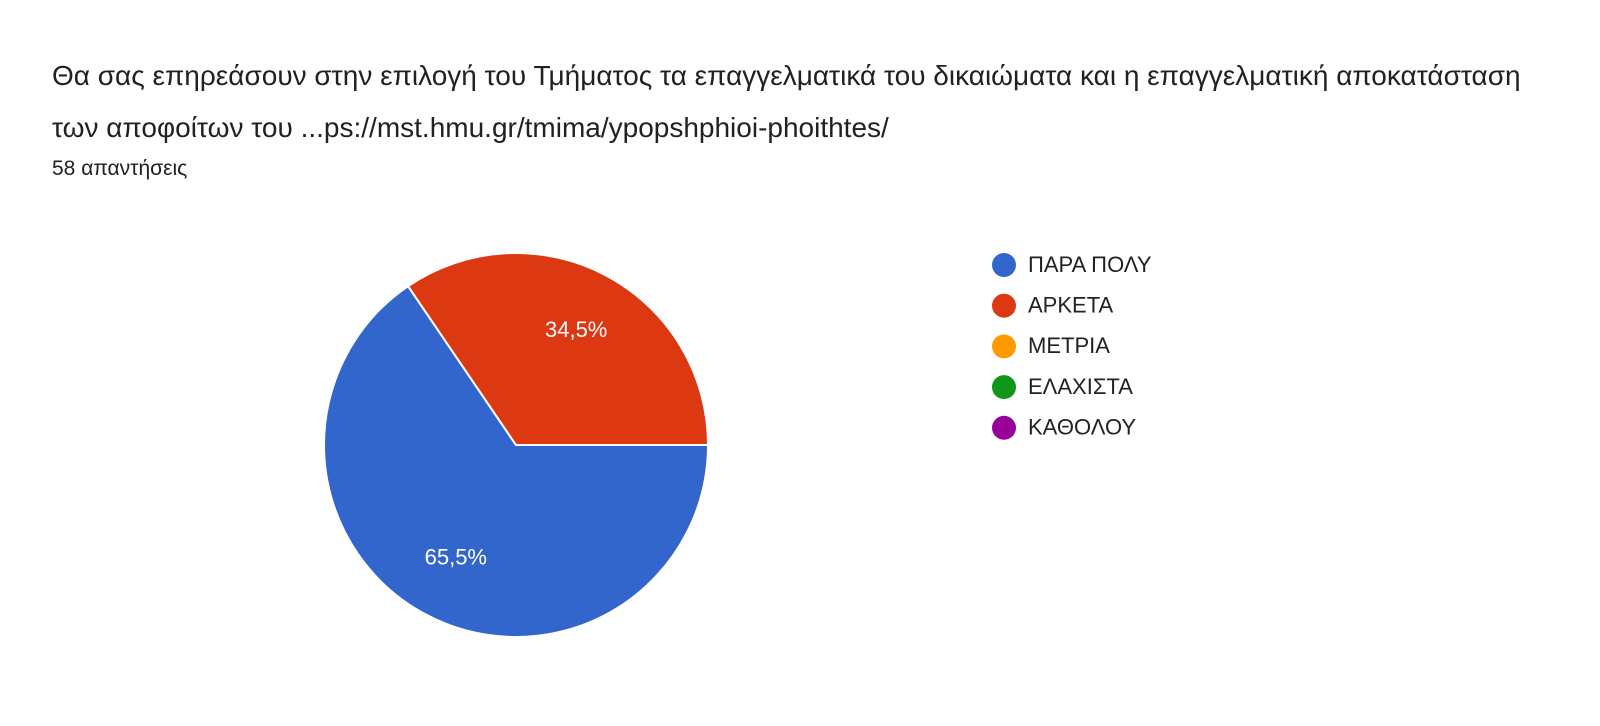 This screenshot has height=726, width=1600. What do you see at coordinates (1071, 305) in the screenshot?
I see `legend-label: ΑΡΚΕΤΑ` at bounding box center [1071, 305].